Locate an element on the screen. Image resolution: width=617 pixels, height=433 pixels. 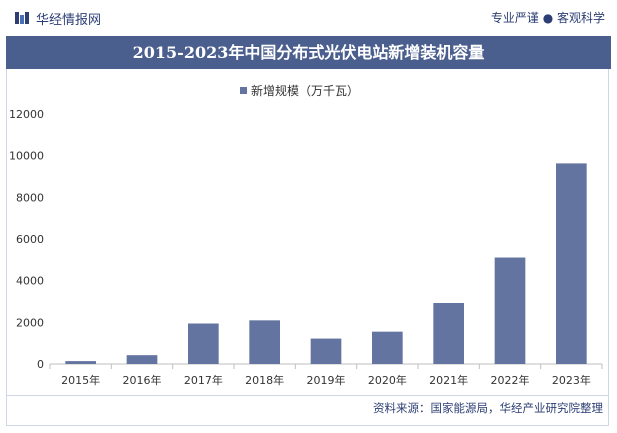
x-tick-label: 2019年 is located at coordinates (326, 380).